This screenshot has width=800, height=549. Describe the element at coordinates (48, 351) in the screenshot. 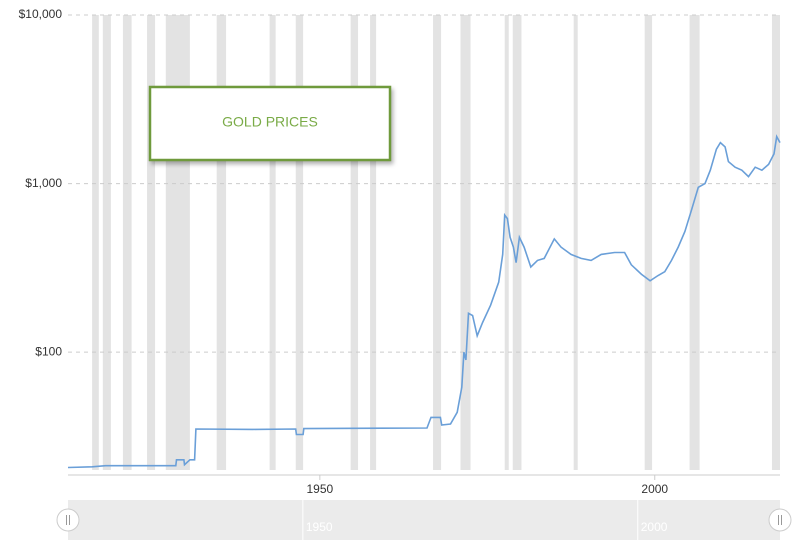

I see `y-tick-label: $100` at that location.